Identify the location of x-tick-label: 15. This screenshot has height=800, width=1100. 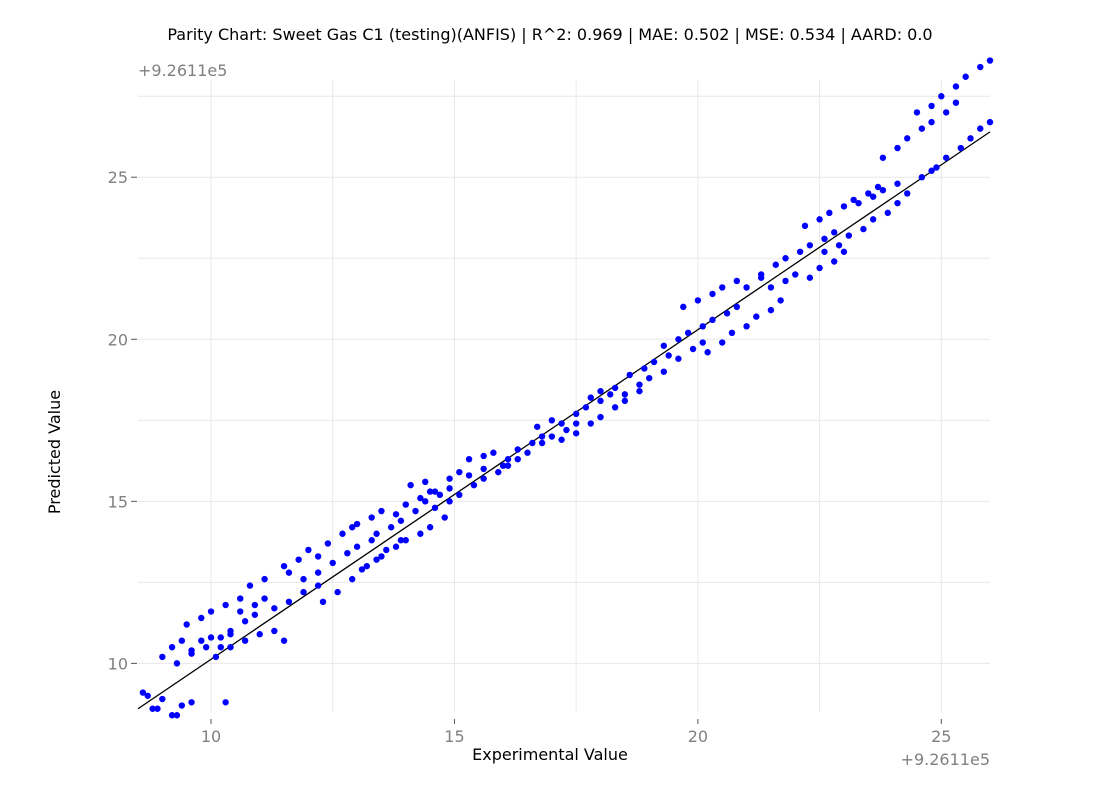
(454, 736).